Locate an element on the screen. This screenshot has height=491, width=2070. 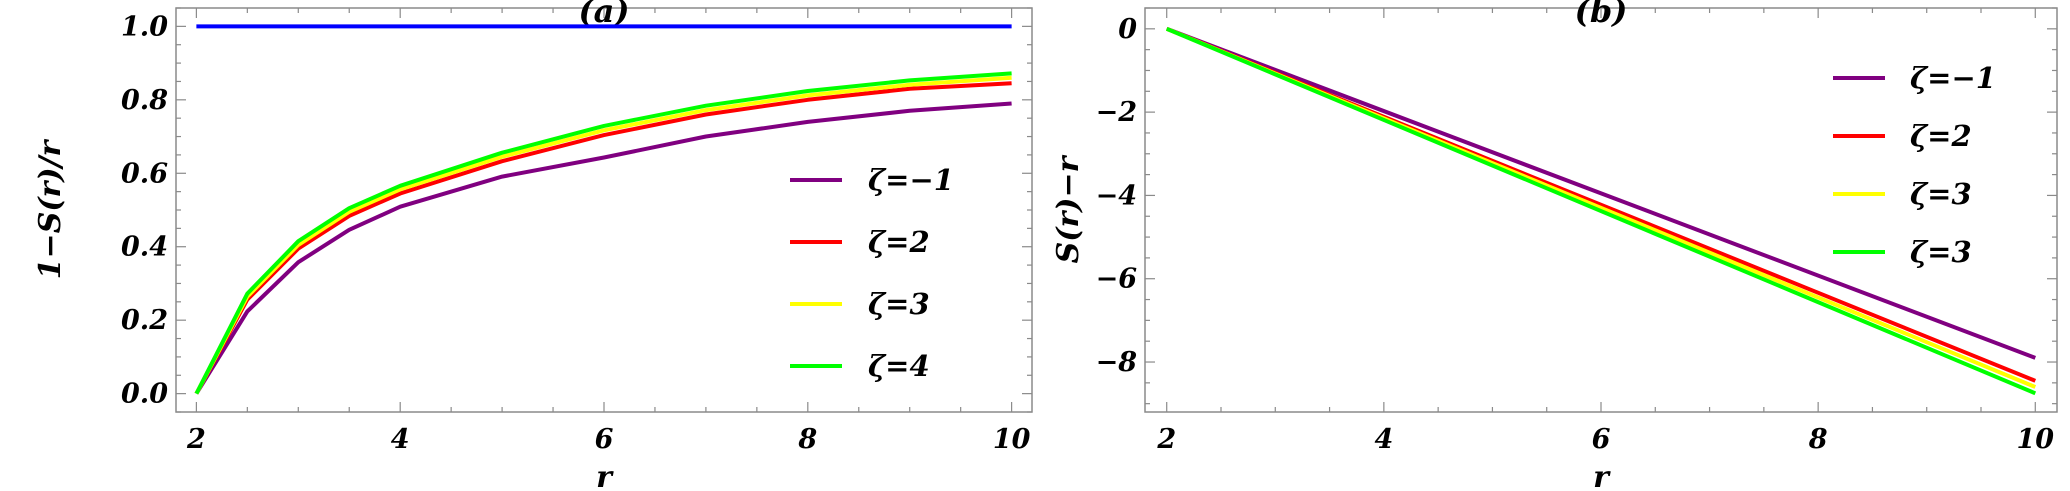
y-tick-label: 0.4 is located at coordinates (144, 247).